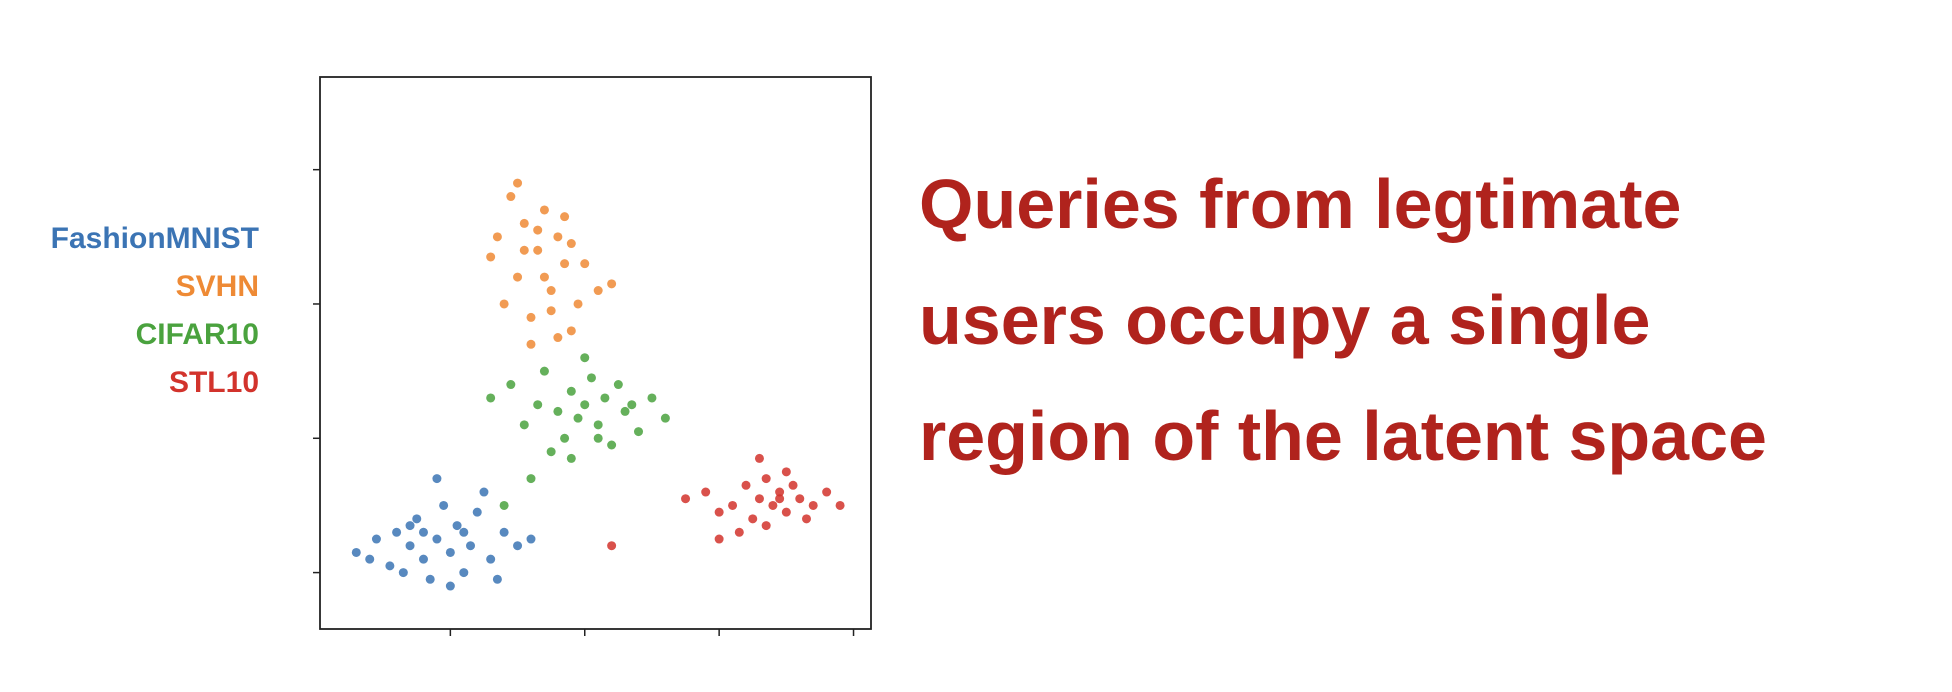 The image size is (1952, 692). I want to click on legend-label: CIFAR10, so click(197, 334).